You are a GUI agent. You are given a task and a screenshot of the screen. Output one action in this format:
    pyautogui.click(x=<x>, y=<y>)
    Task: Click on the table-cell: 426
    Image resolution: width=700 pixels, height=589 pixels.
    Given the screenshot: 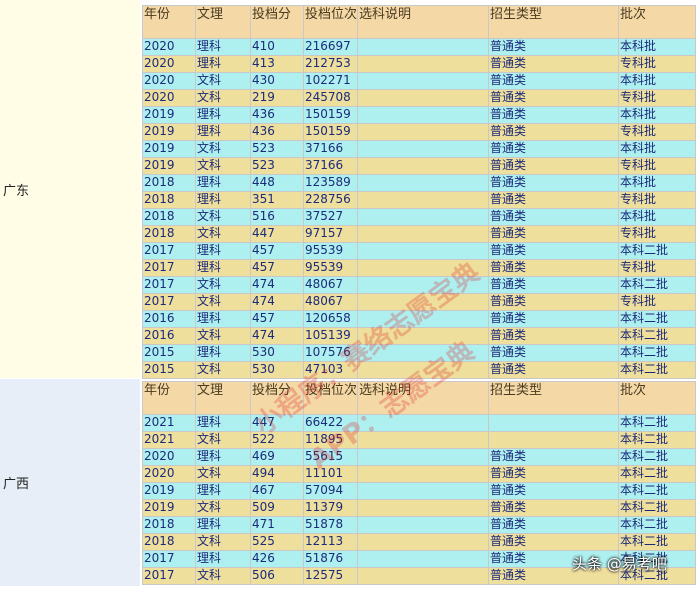 What is the action you would take?
    pyautogui.click(x=277, y=559)
    